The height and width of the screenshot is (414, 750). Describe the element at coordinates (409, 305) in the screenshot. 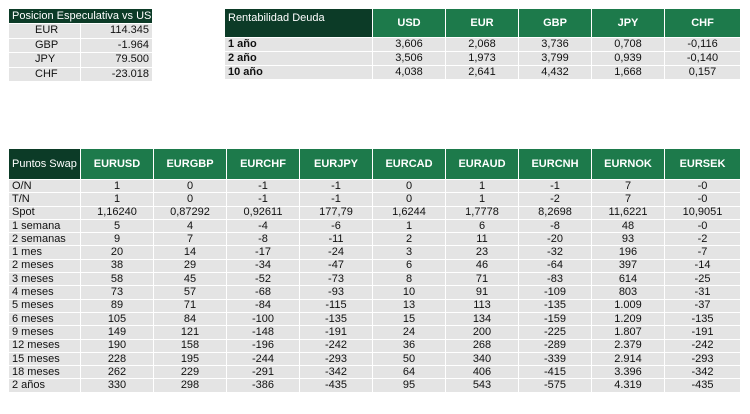

I see `value: 13` at that location.